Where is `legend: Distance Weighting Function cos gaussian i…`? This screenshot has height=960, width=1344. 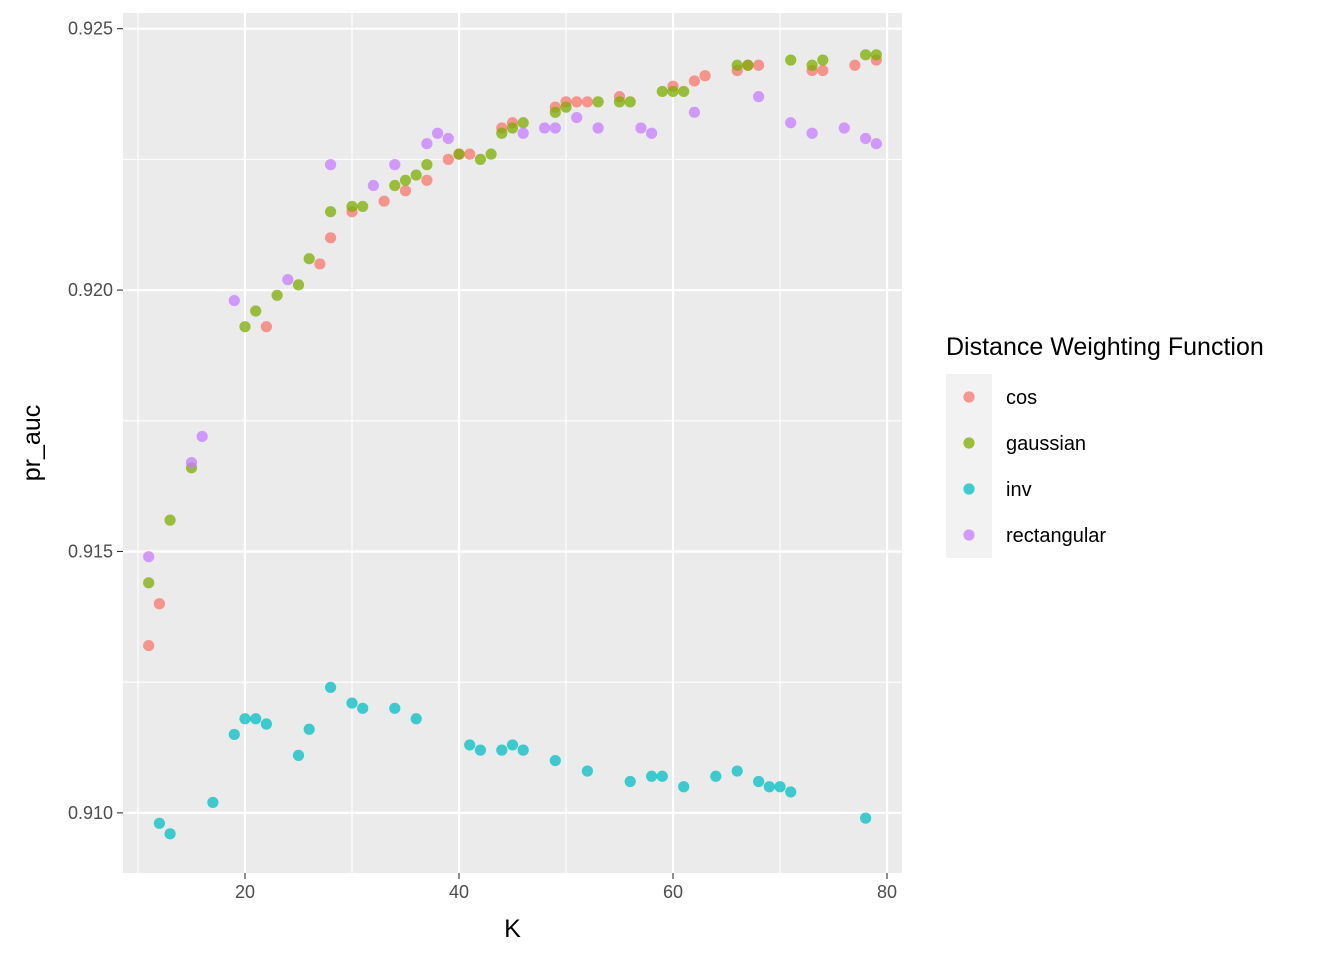 legend: Distance Weighting Function cos gaussian i… is located at coordinates (1105, 445).